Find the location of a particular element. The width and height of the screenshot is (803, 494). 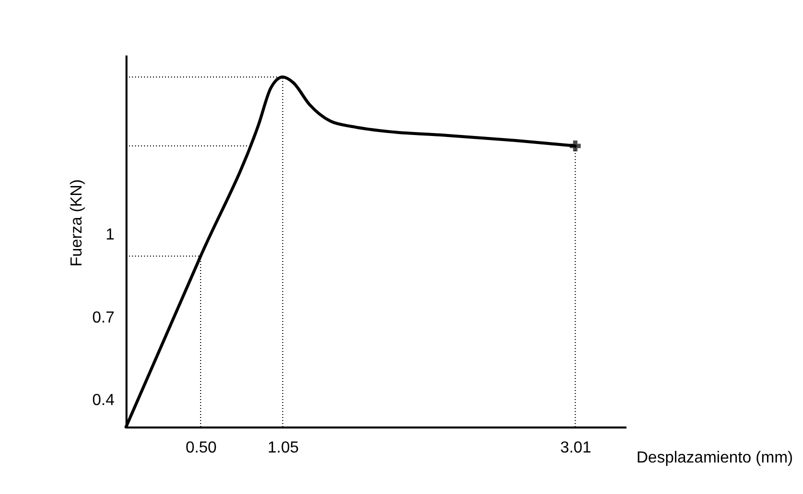

y-axis-title: Fuerza (KN) is located at coordinates (77, 222).